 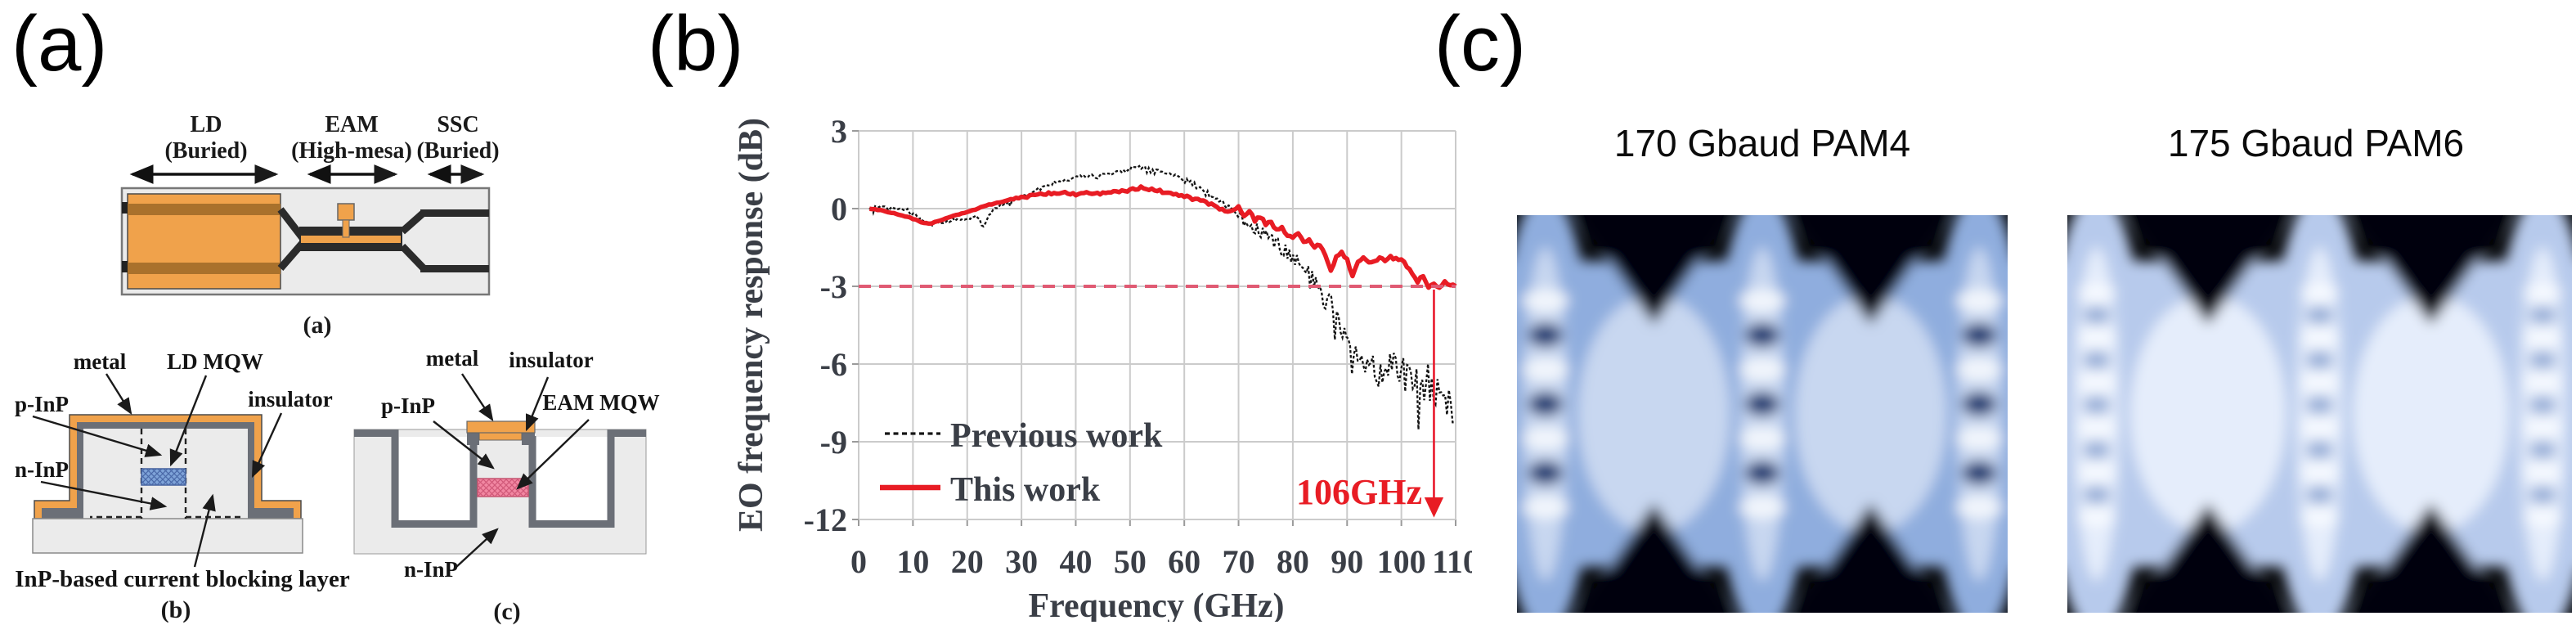 I want to click on svg-text: 10, so click(x=912, y=561).